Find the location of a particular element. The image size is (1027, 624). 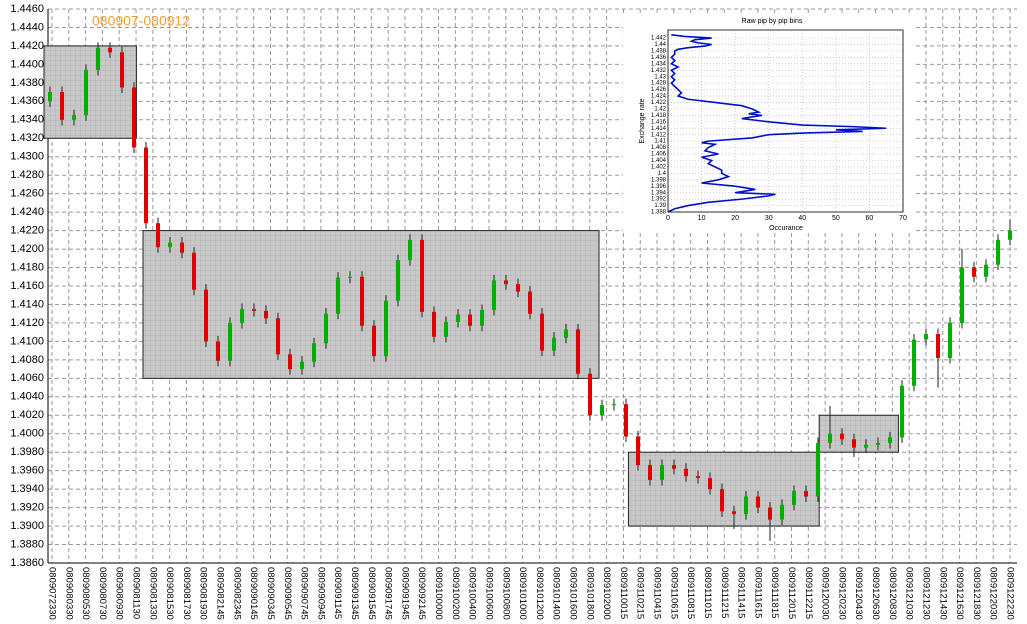

x-tick-label: 0809101400 is located at coordinates (556, 593).